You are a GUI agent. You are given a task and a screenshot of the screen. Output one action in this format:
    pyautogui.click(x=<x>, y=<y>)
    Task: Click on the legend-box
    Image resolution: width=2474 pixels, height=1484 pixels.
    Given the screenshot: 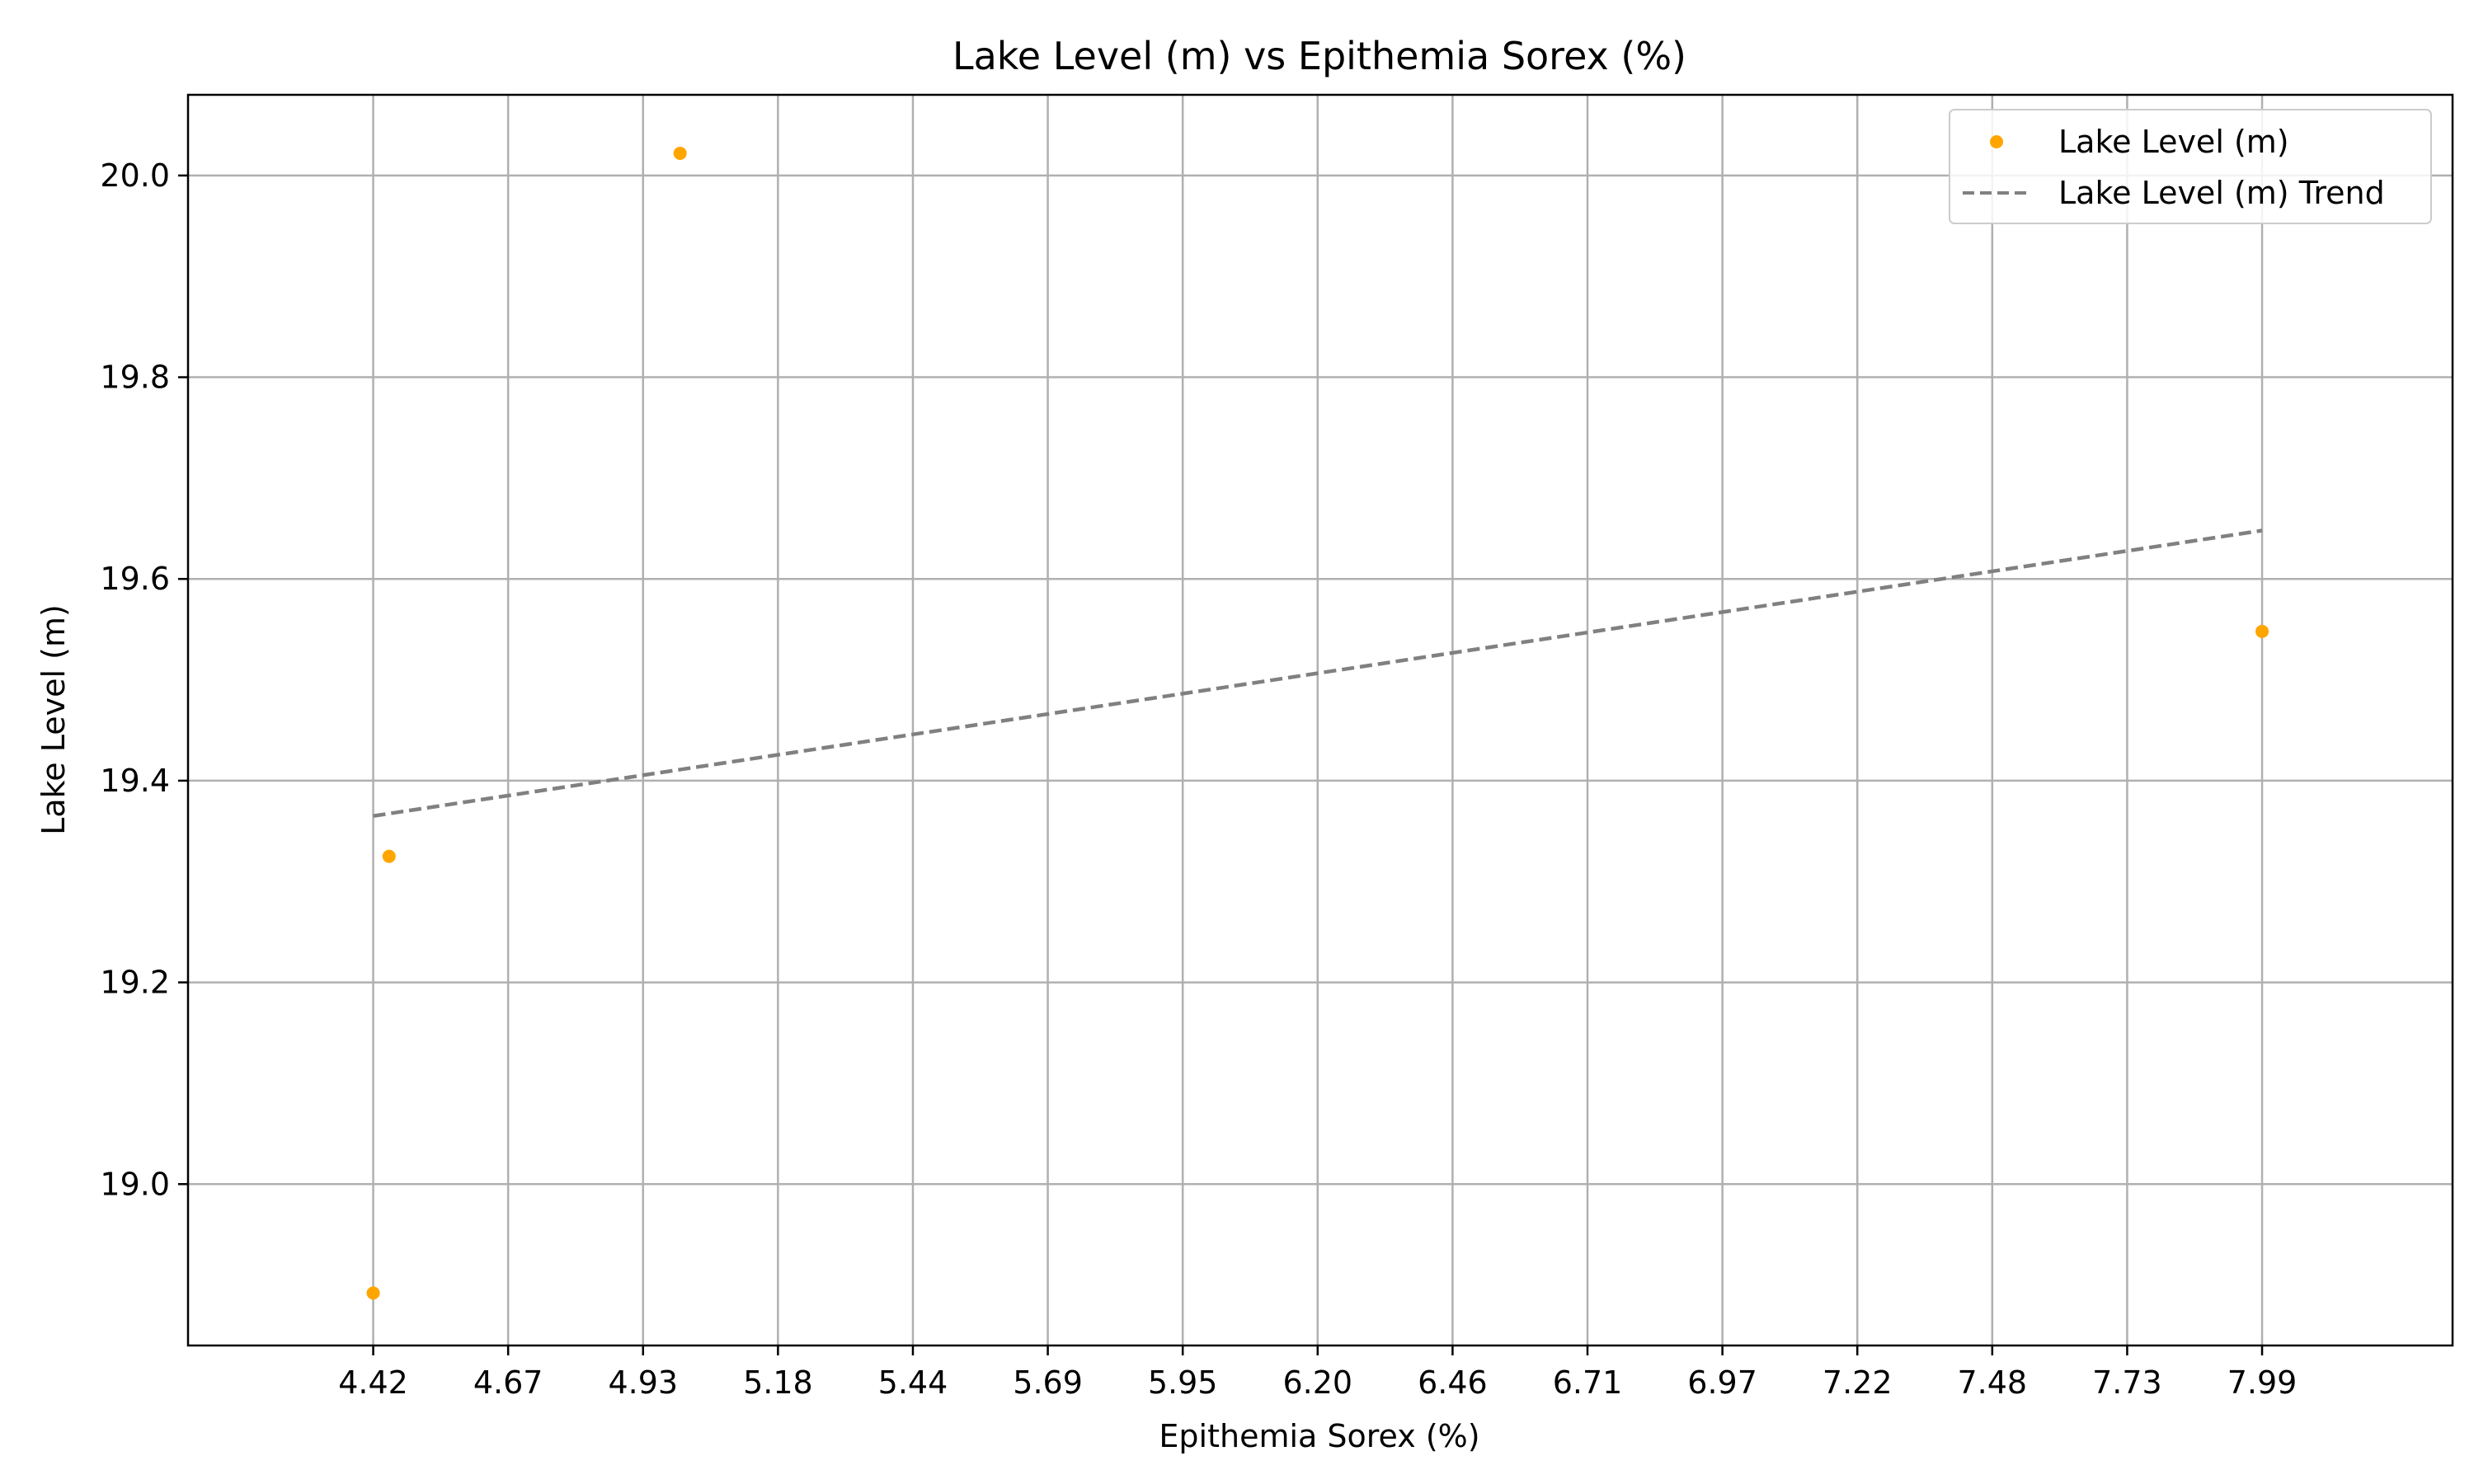 What is the action you would take?
    pyautogui.click(x=2190, y=166)
    